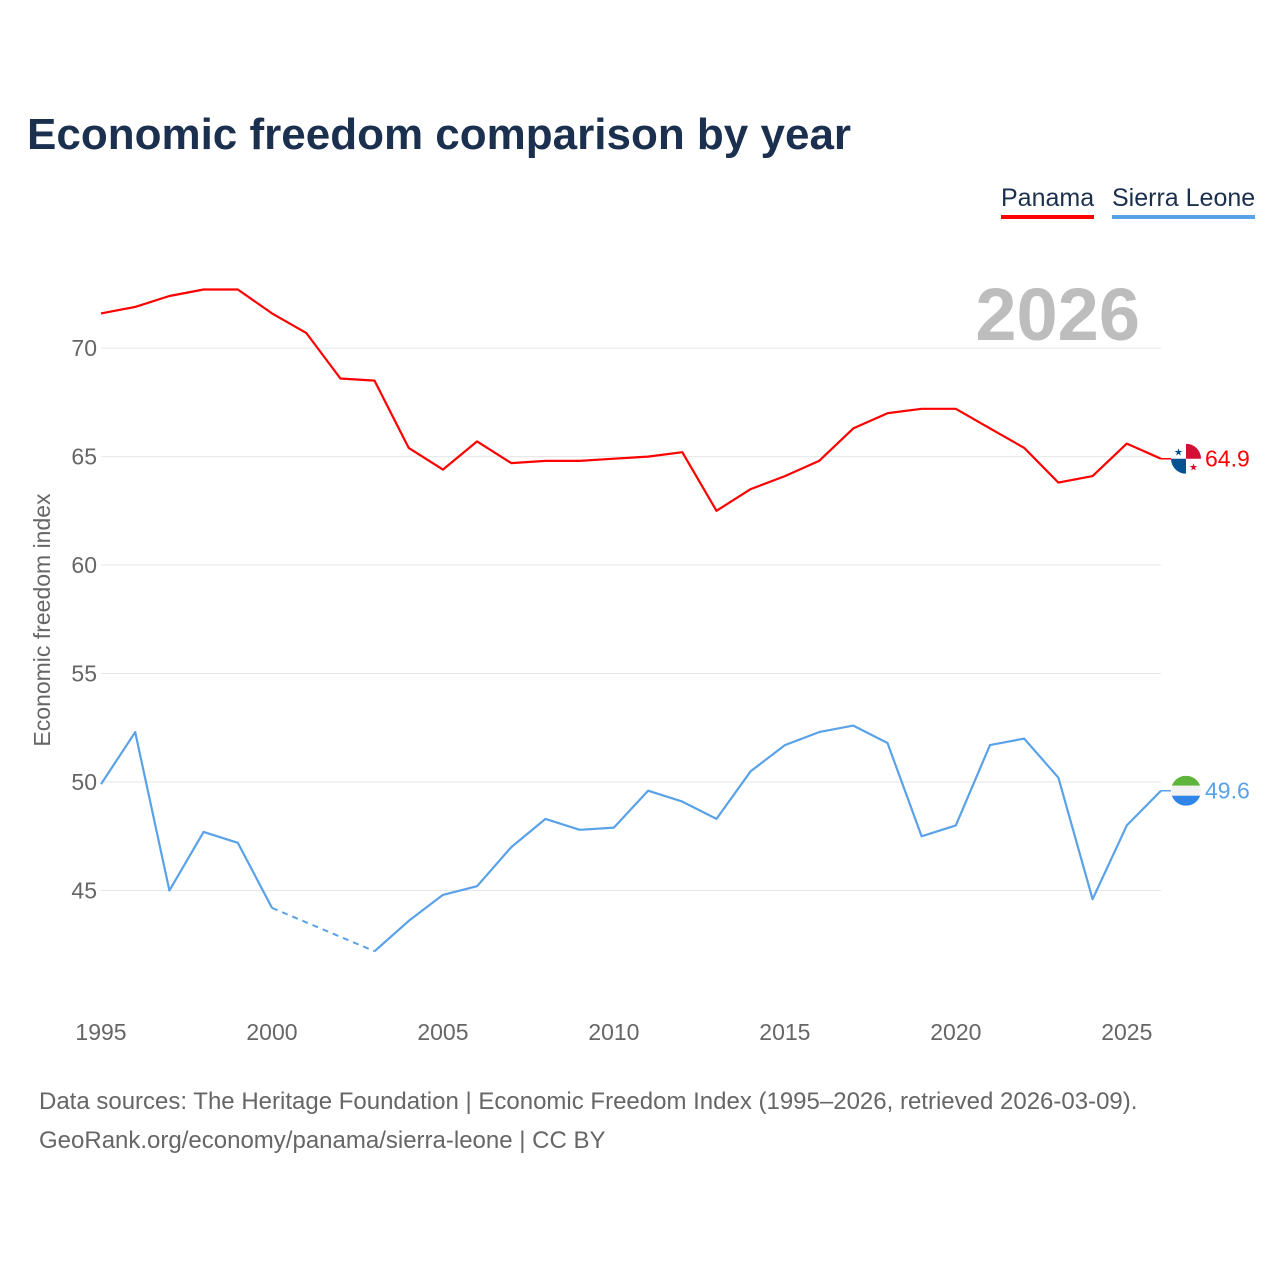  I want to click on y-tick-label: 50, so click(84, 782).